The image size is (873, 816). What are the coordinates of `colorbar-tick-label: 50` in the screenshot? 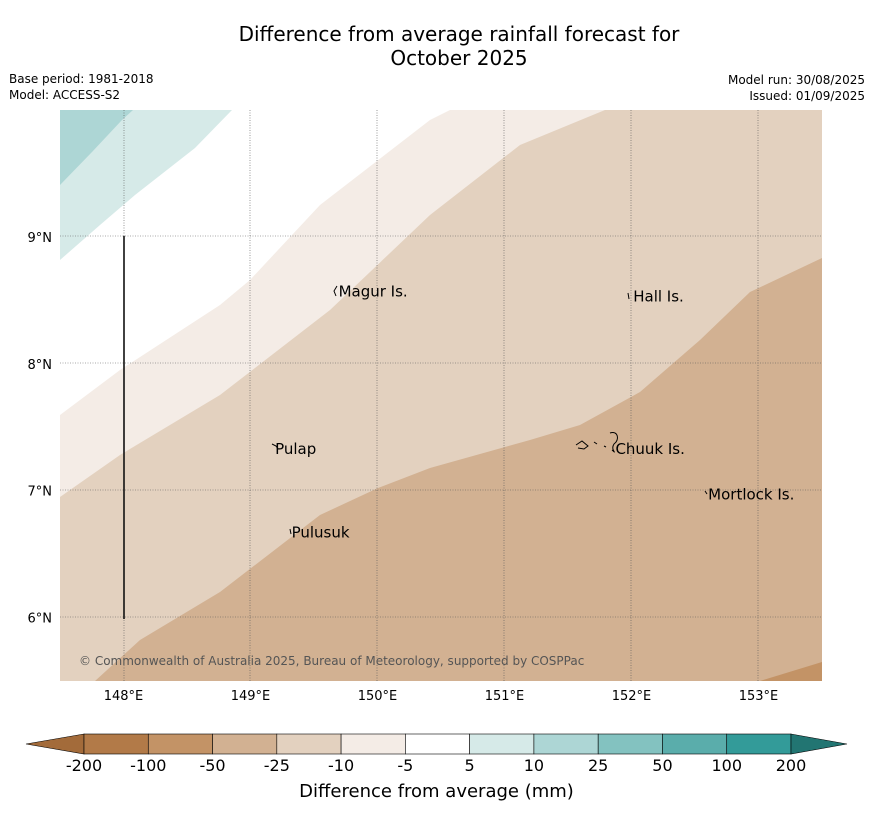 It's located at (662, 765).